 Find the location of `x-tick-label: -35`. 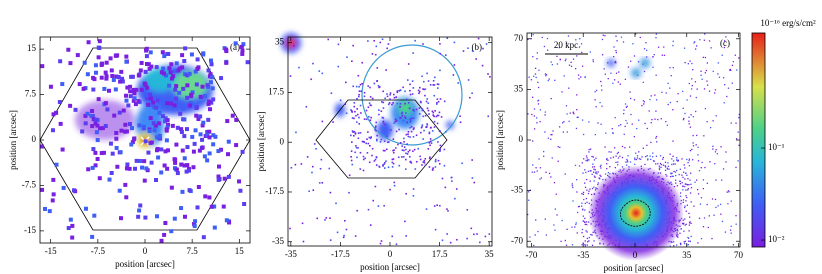

x-tick-label: -35 is located at coordinates (583, 255).